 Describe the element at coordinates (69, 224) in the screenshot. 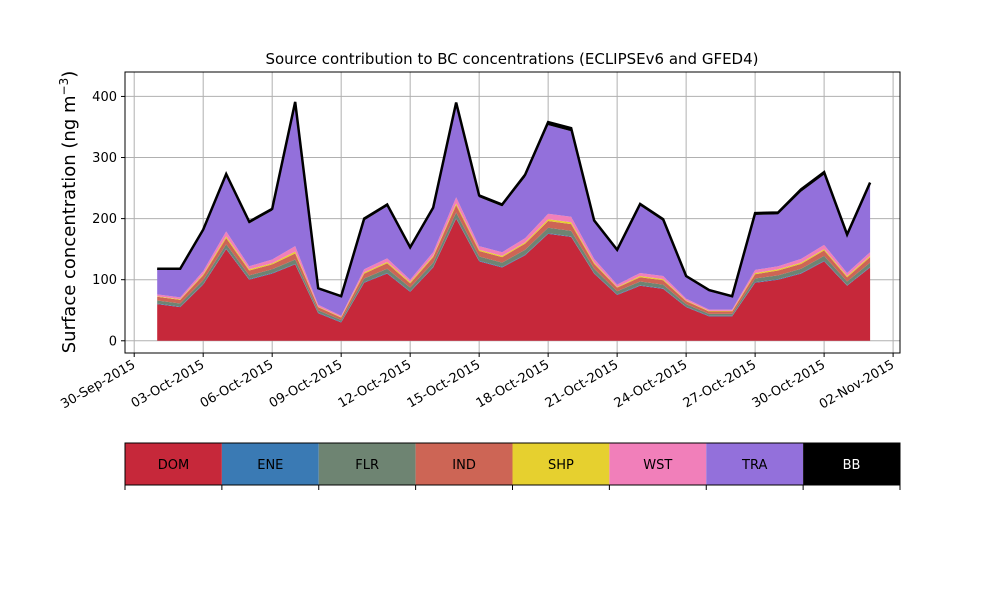

I see `y-axis-label-main: Surface concentration (ng m` at that location.